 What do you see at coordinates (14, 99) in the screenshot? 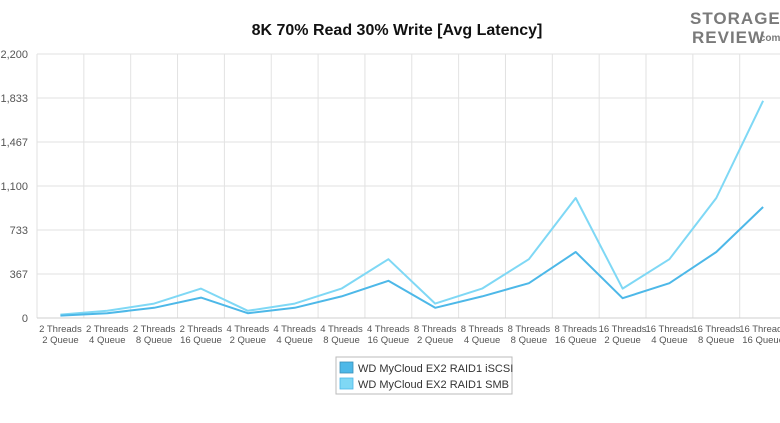
I see `y-tick-label: 1,833` at bounding box center [14, 99].